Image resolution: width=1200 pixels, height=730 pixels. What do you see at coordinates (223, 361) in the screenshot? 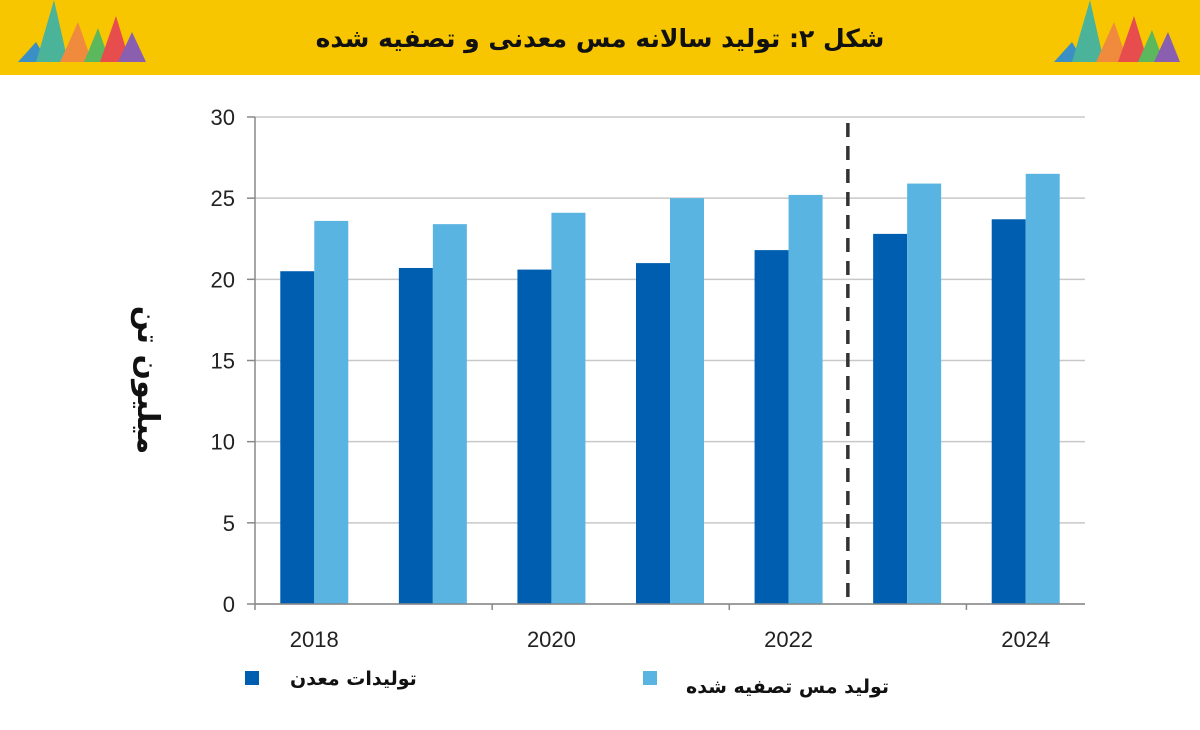
I see `y-tick-label: 15` at bounding box center [223, 361].